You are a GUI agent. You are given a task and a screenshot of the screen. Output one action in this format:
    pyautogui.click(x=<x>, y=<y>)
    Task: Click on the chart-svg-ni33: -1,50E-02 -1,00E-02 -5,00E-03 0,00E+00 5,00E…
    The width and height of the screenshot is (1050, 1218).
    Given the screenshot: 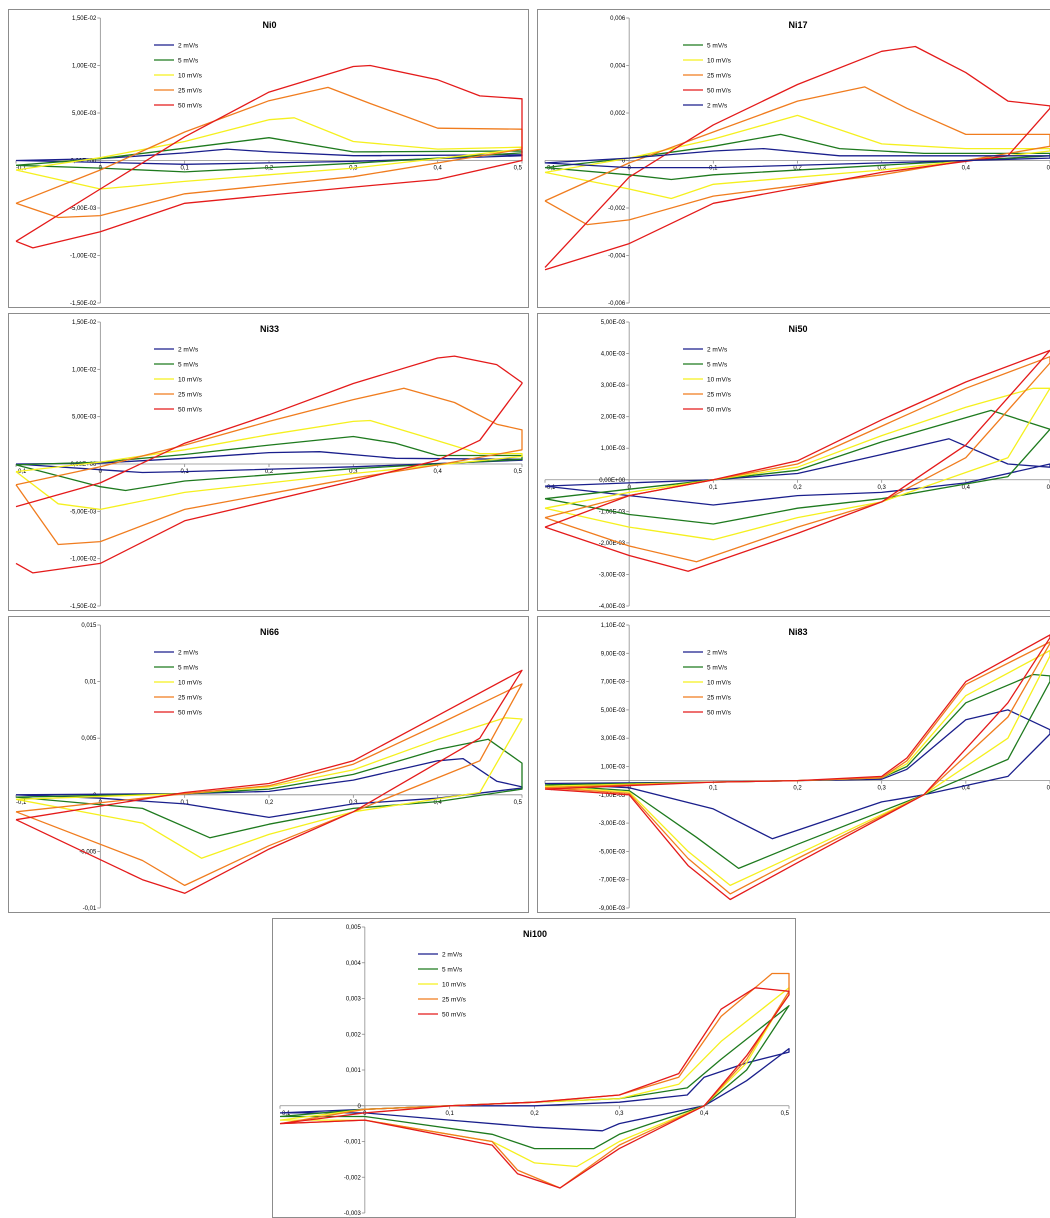 What is the action you would take?
    pyautogui.click(x=269, y=465)
    